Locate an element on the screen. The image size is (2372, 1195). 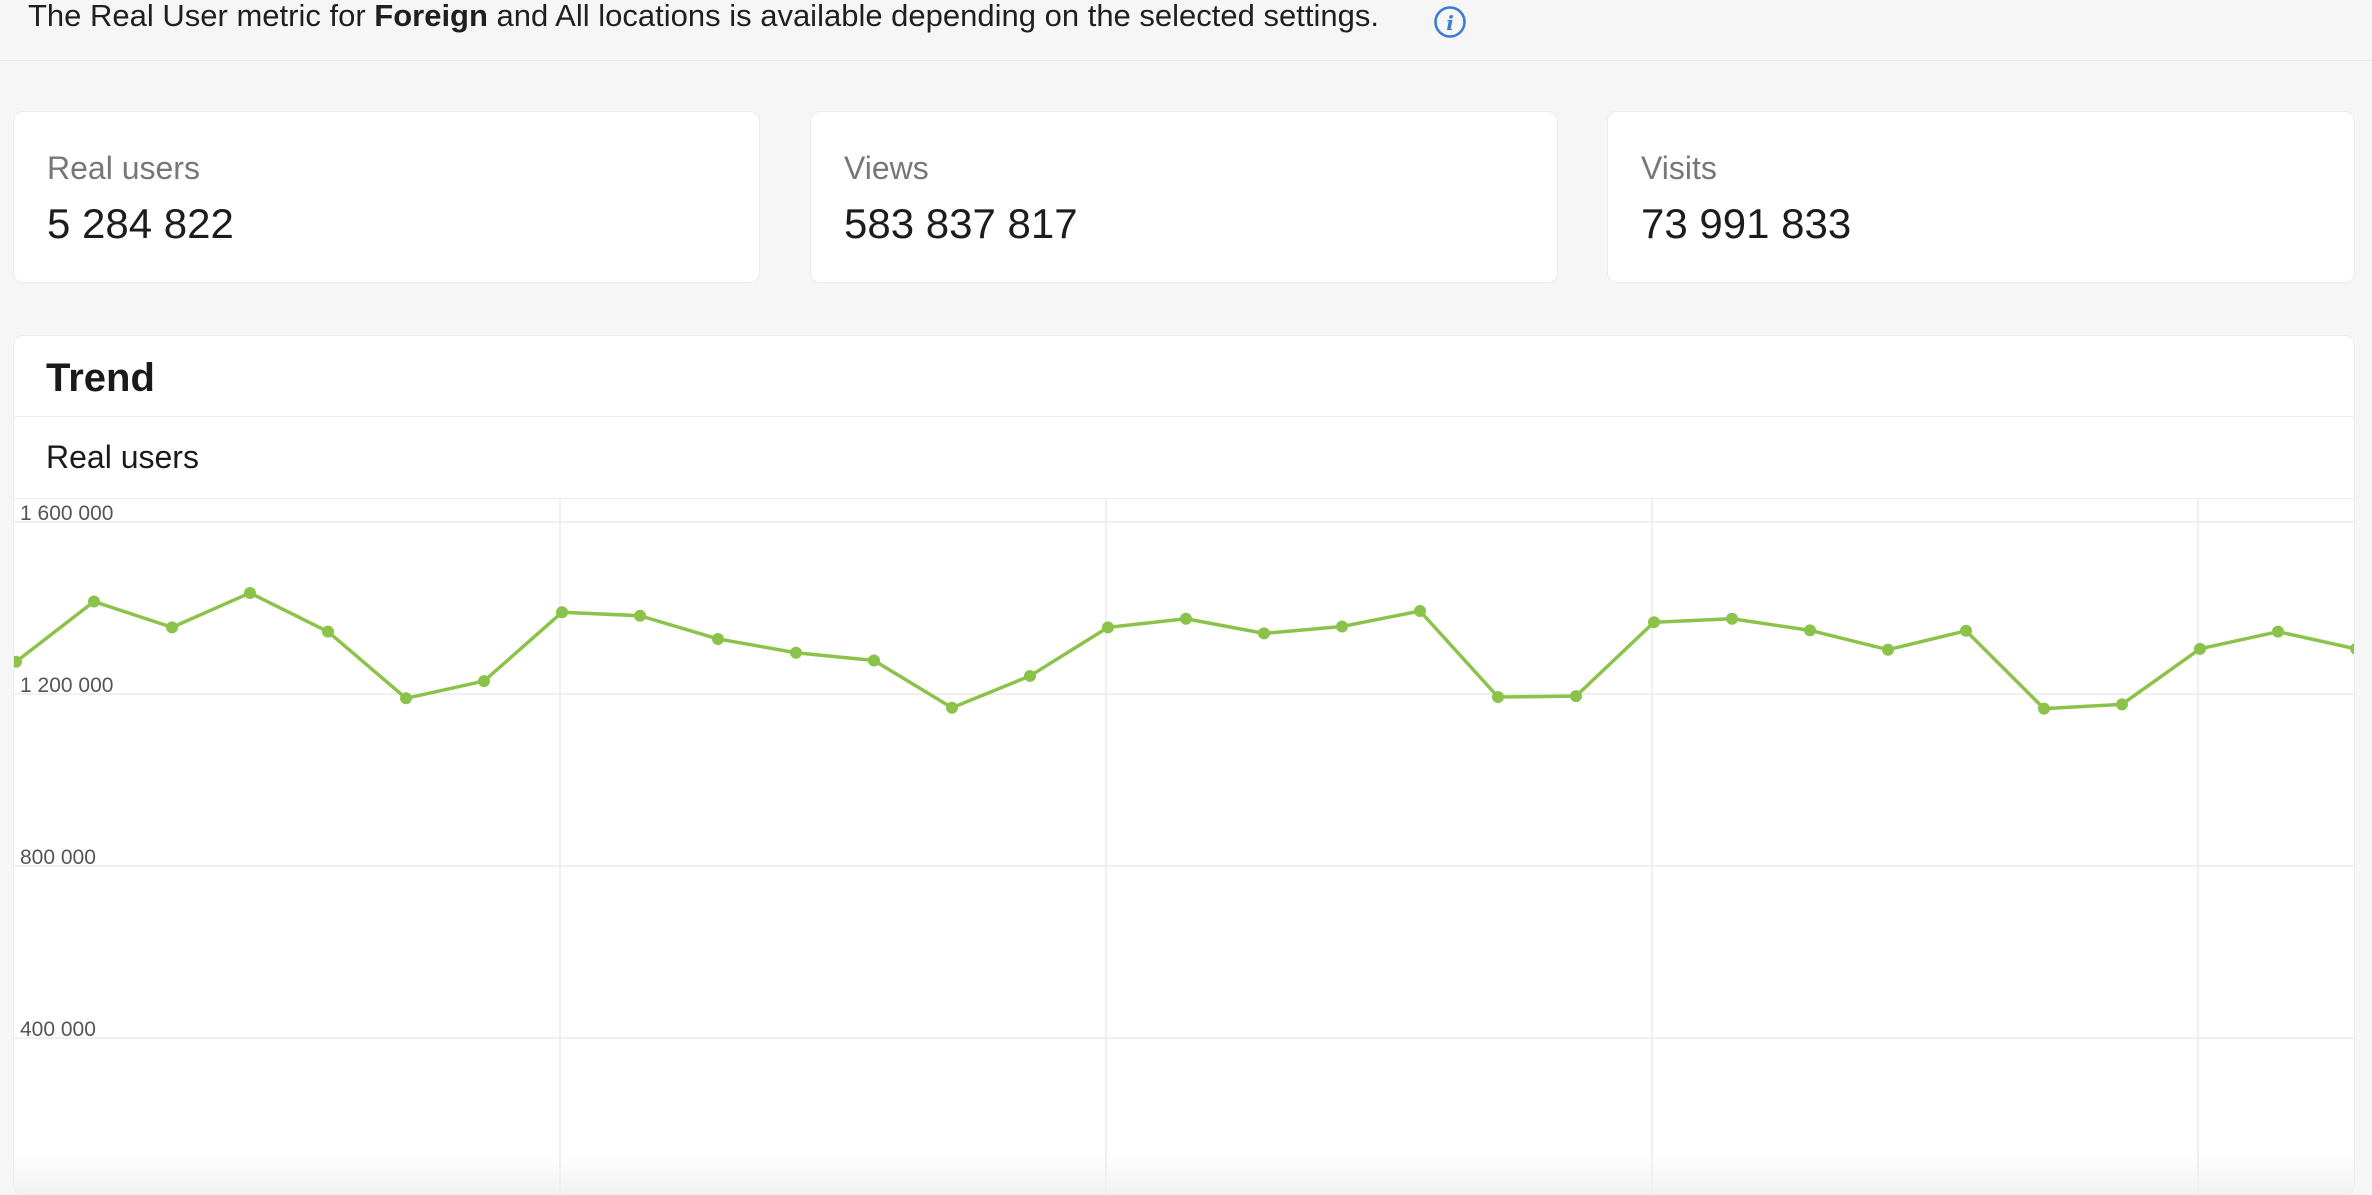
y-tick-label: 800 000 is located at coordinates (58, 857).